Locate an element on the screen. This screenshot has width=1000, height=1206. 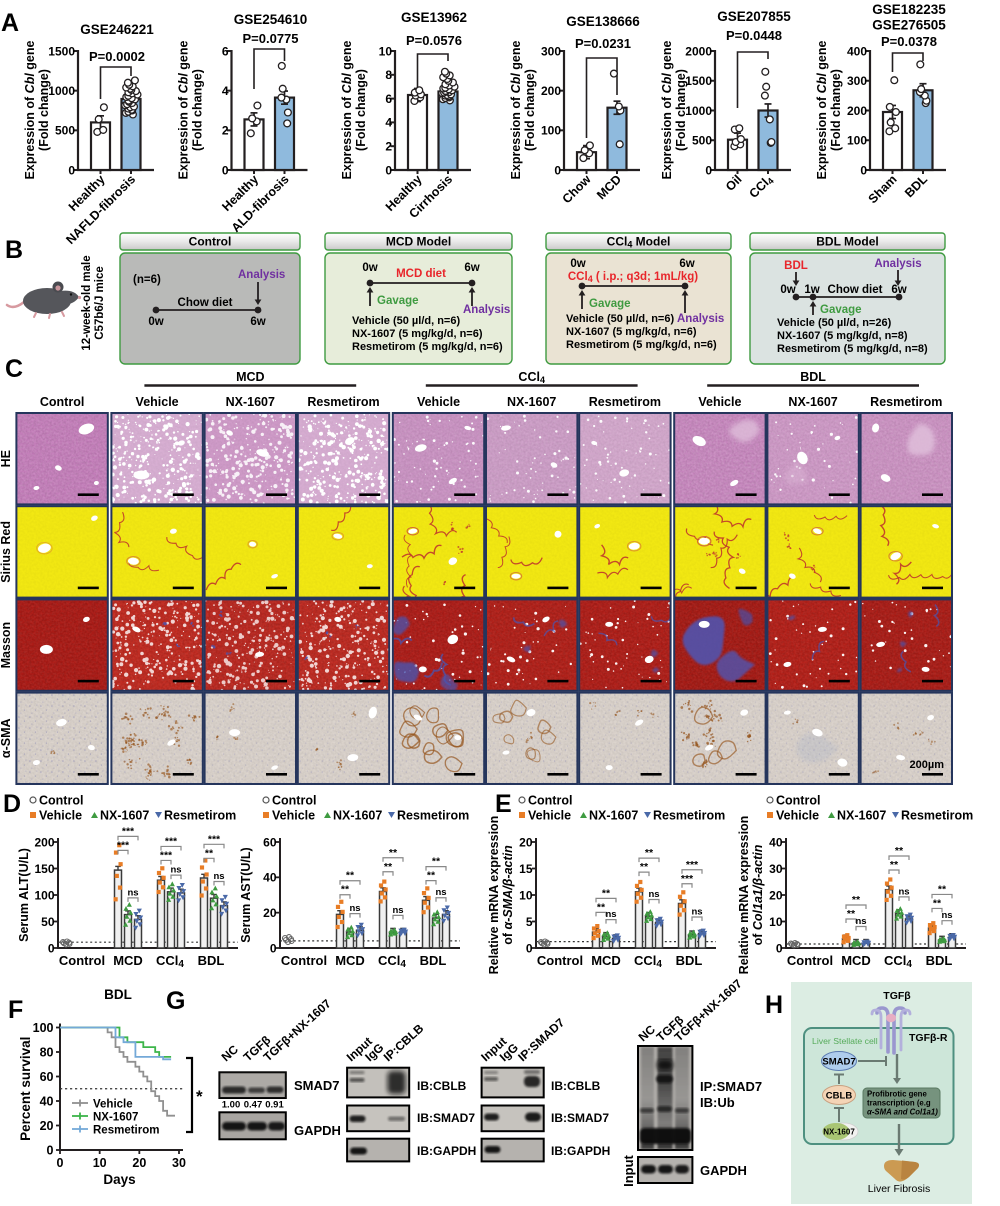
svg-text: P=0.0002 is located at coordinates (117, 56).